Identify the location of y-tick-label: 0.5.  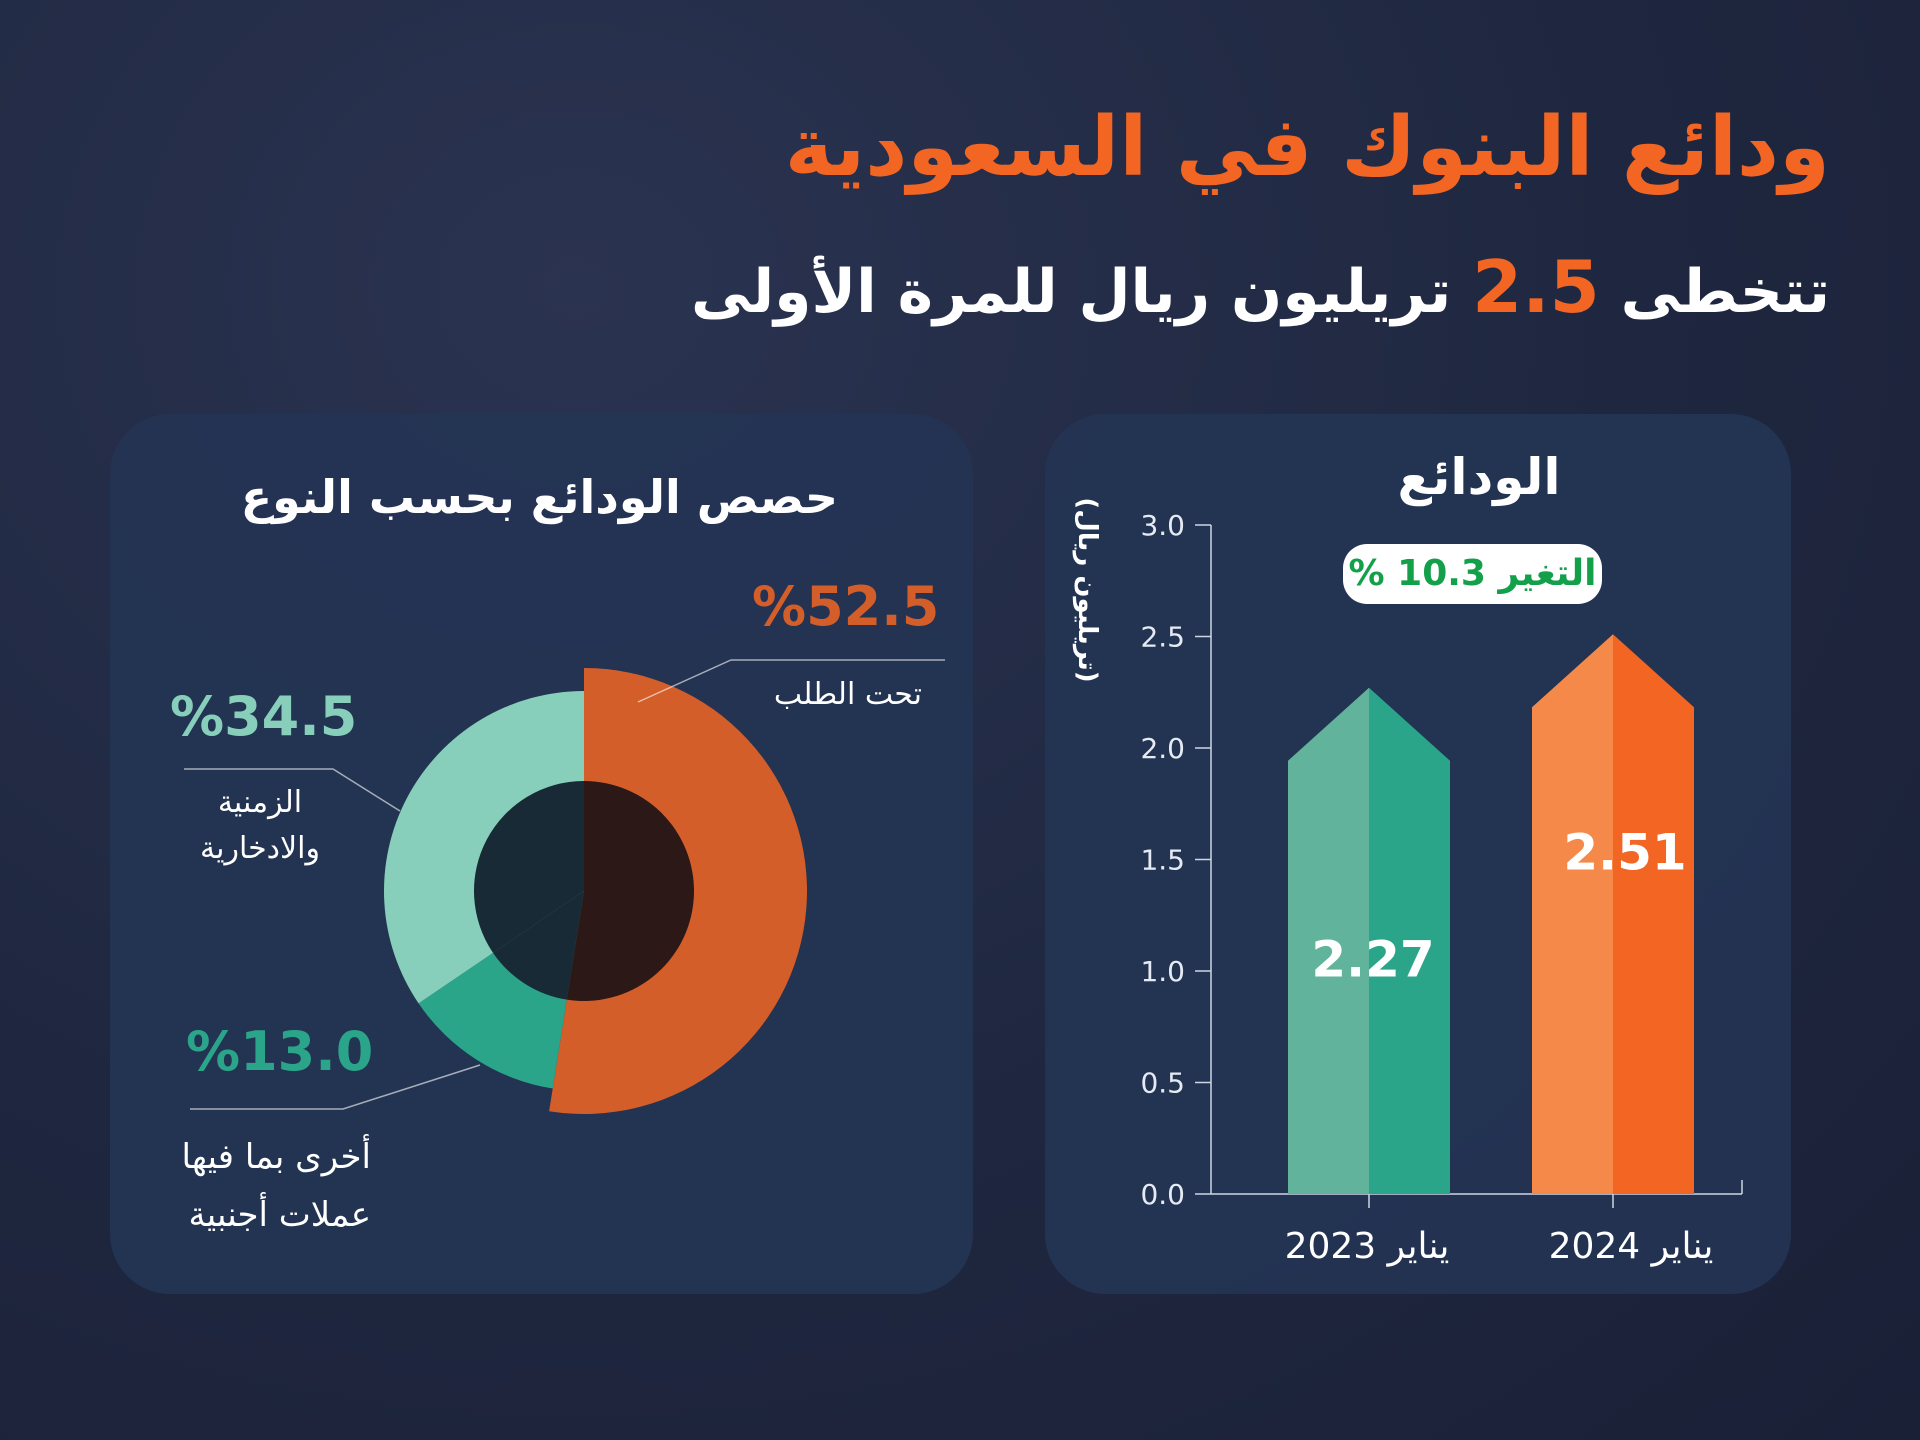
(1162, 1083).